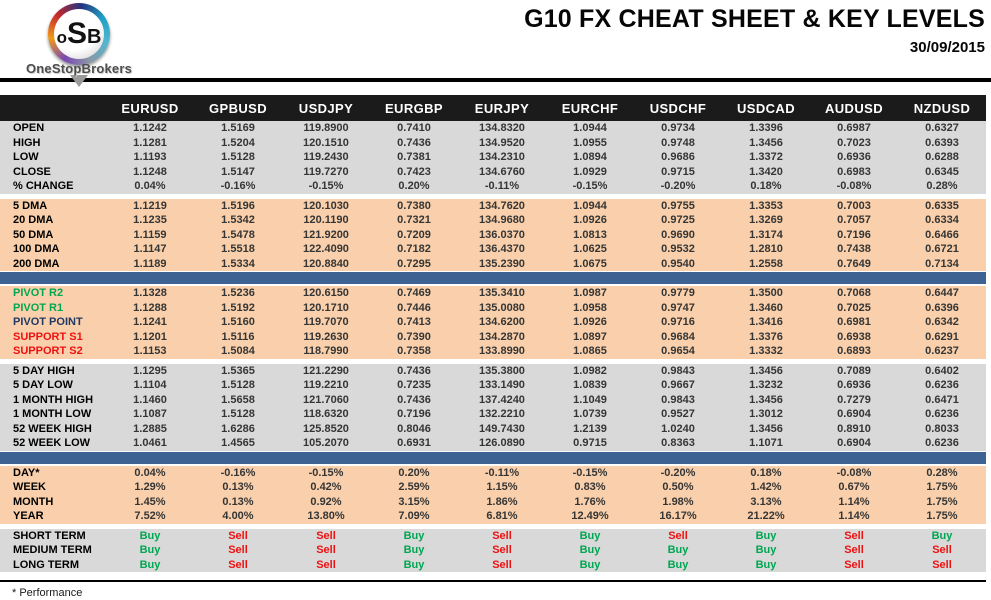 The image size is (991, 600). Describe the element at coordinates (590, 564) in the screenshot. I see `cell-long-term-eurchf: Buy` at that location.